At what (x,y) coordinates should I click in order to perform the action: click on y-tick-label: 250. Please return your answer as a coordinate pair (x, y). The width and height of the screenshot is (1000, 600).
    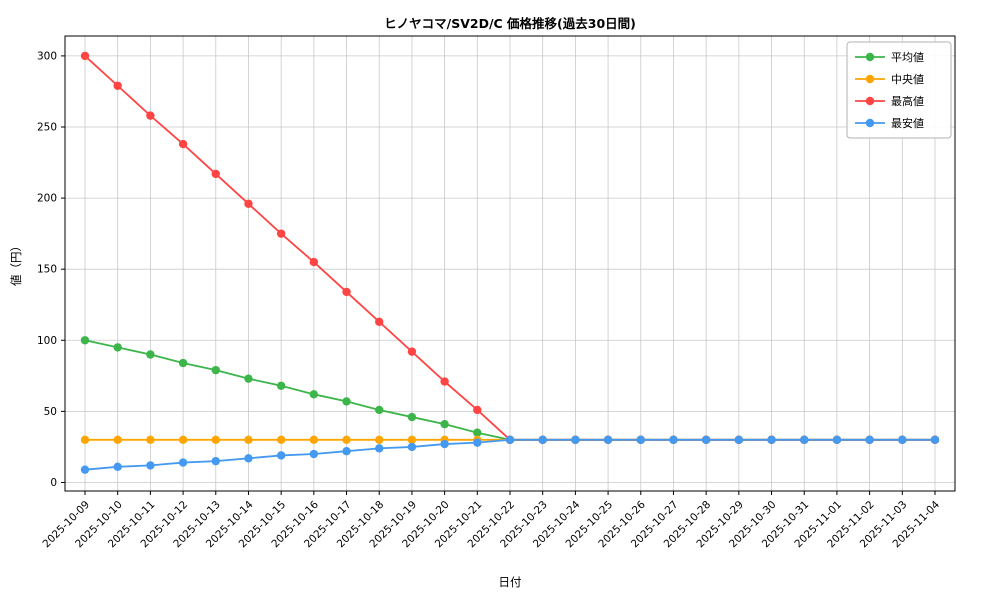
    Looking at the image, I should click on (47, 128).